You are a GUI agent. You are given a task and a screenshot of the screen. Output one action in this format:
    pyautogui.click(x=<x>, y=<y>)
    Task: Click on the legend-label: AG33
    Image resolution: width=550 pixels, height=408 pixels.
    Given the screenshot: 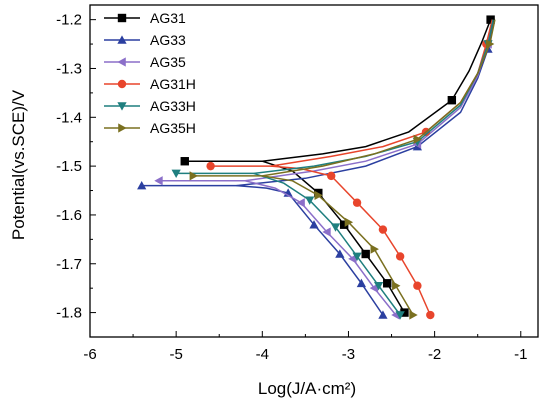 What is the action you would take?
    pyautogui.click(x=168, y=40)
    